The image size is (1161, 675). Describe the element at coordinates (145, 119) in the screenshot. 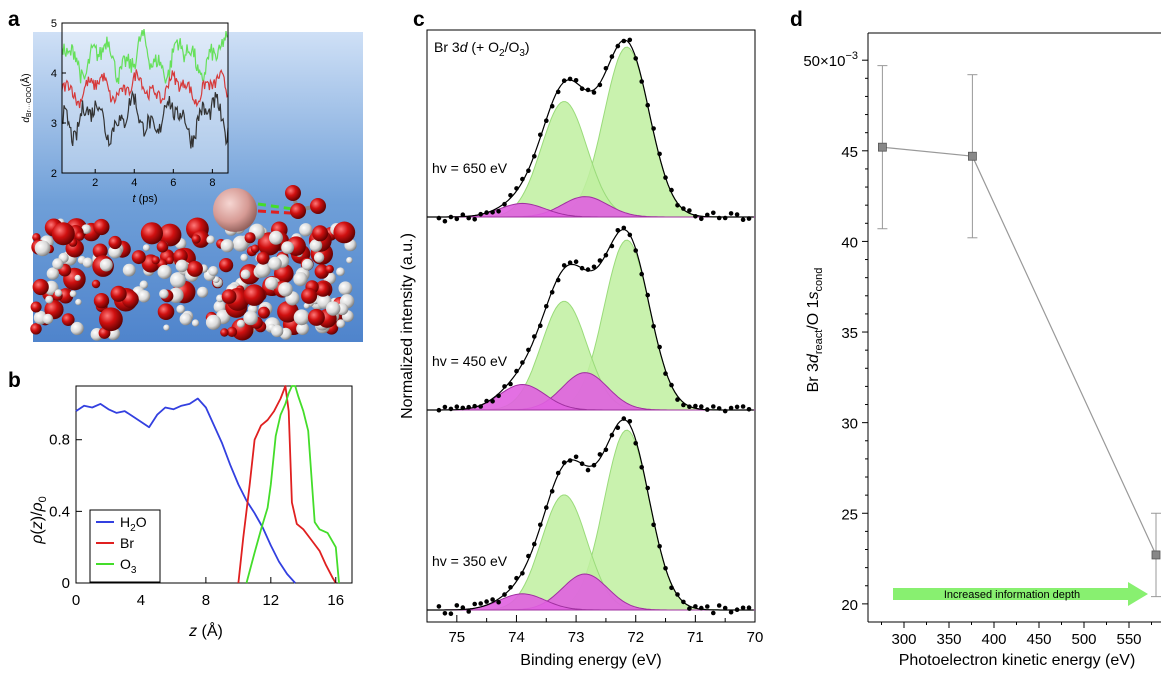

I see `inset-gray-trace` at that location.